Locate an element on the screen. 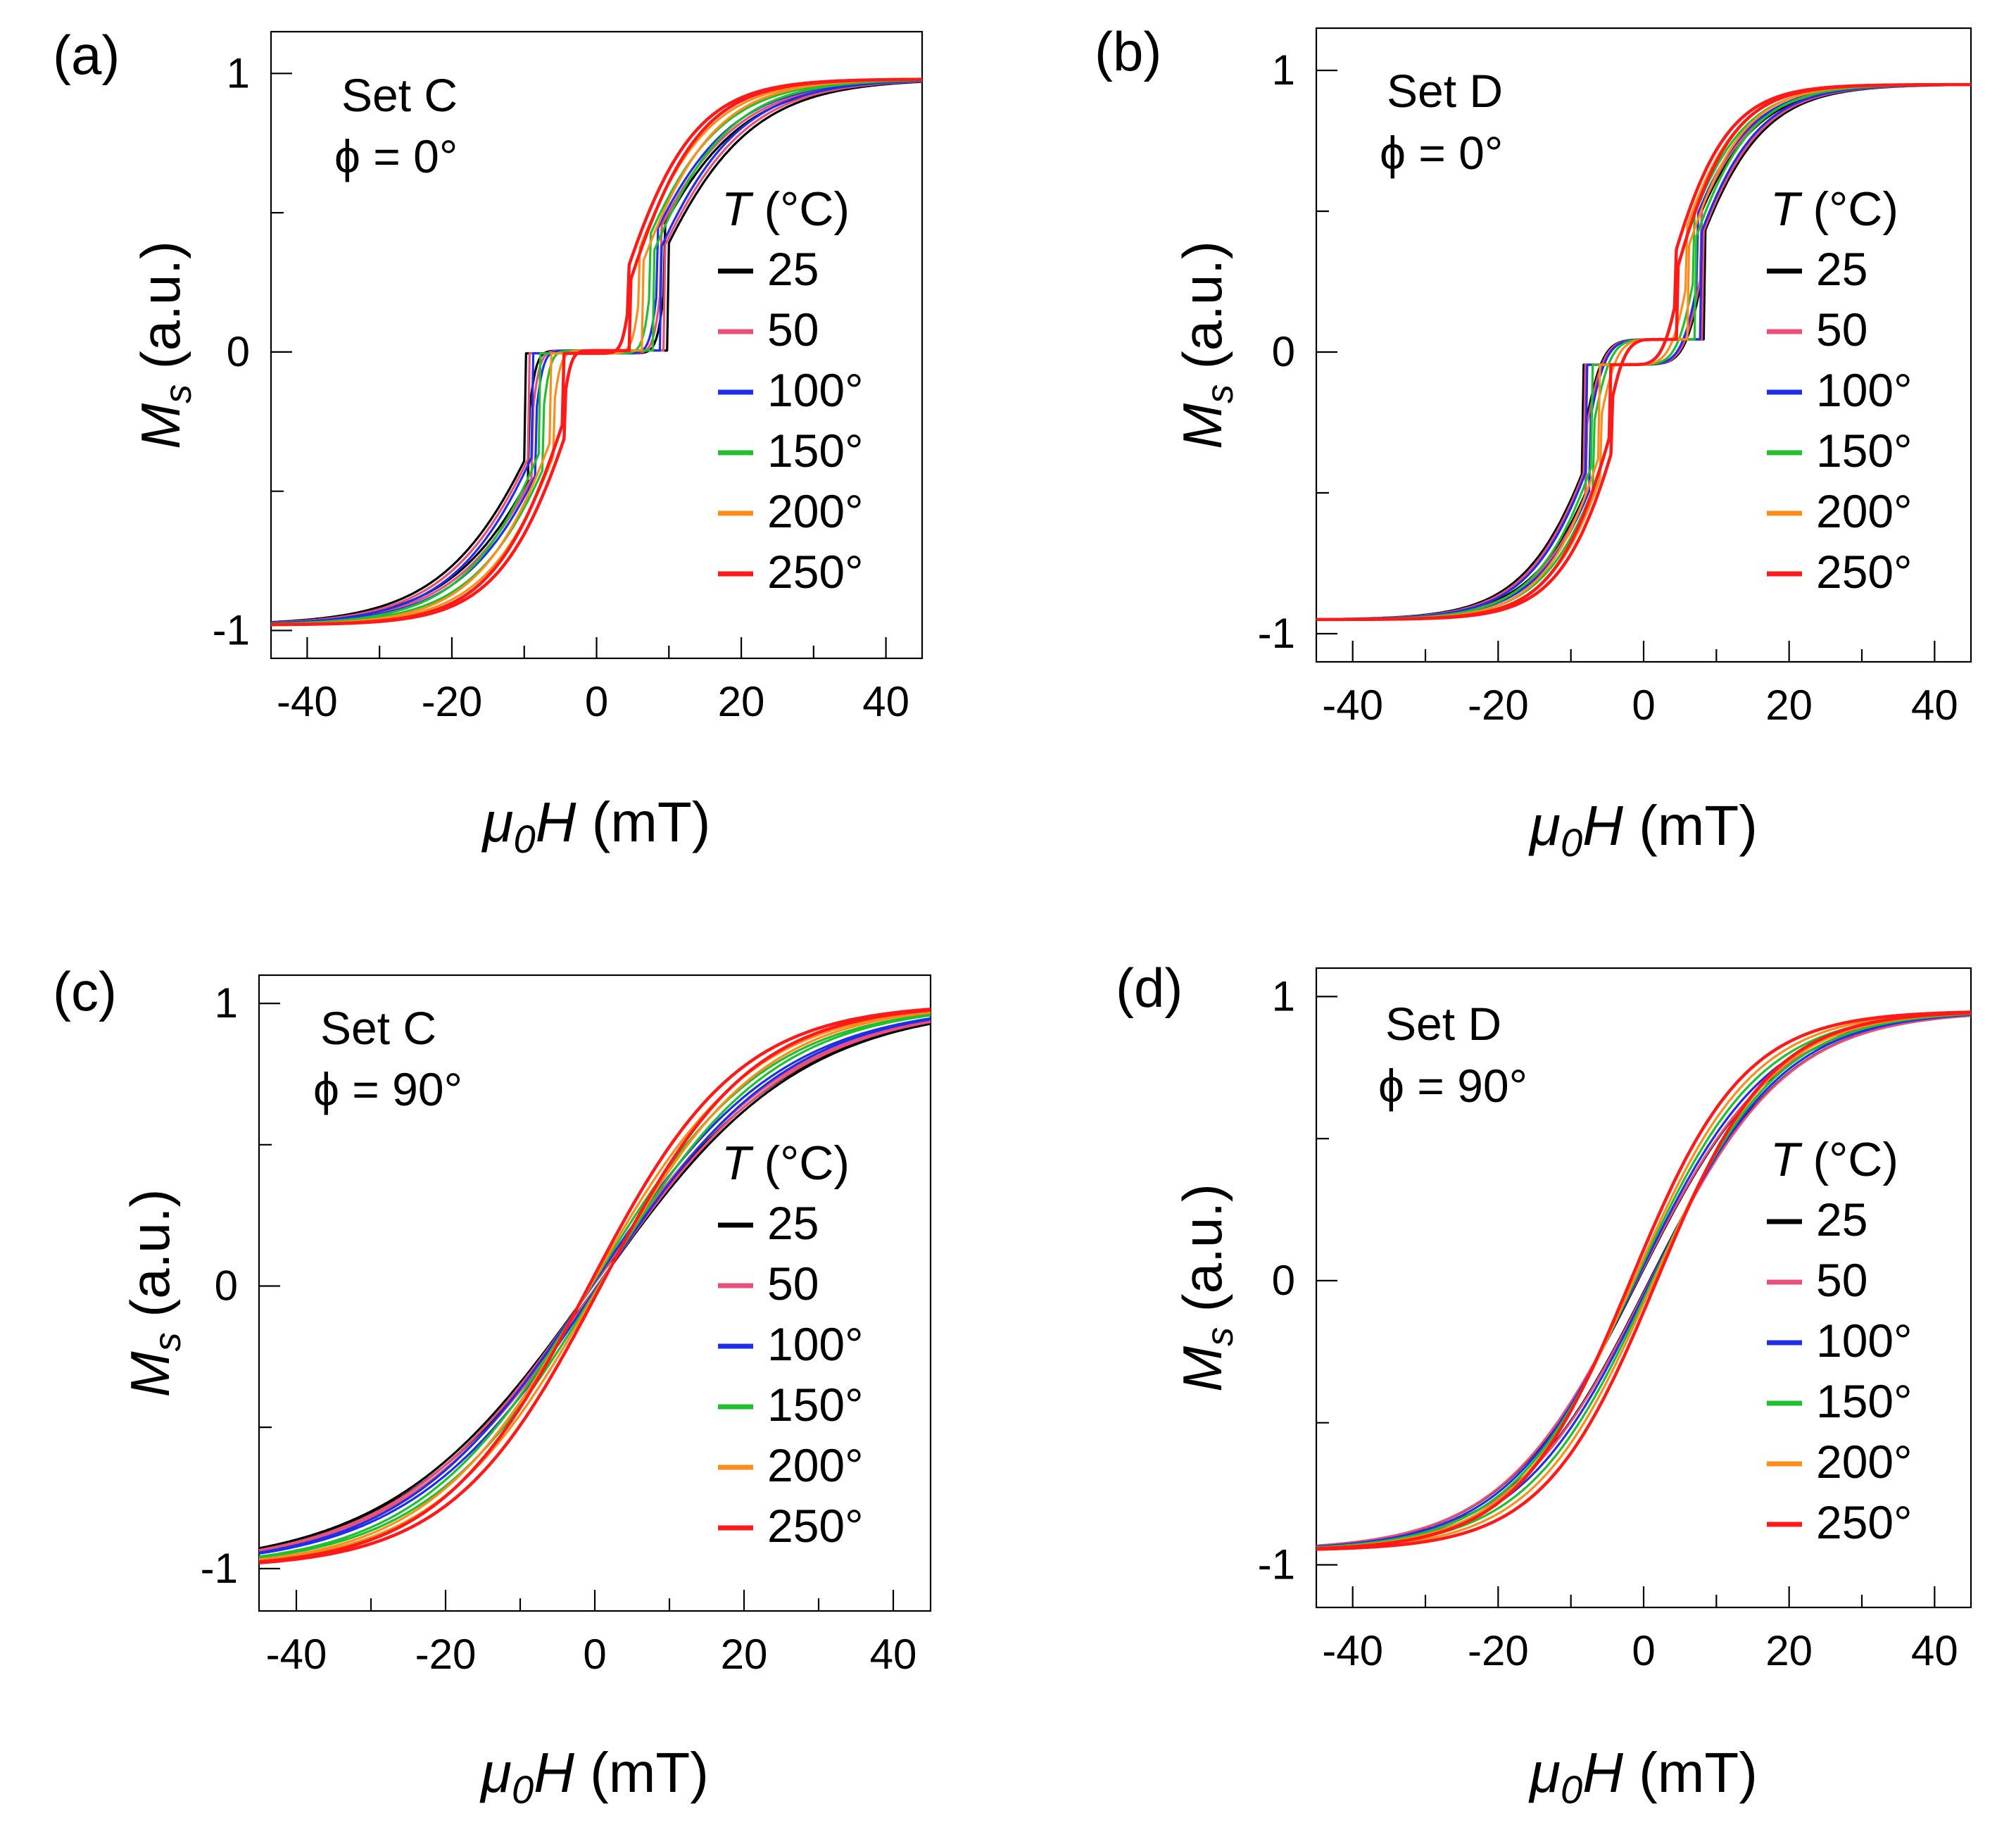 Image resolution: width=2016 pixels, height=1825 pixels. panel-label: (c) is located at coordinates (85, 991).